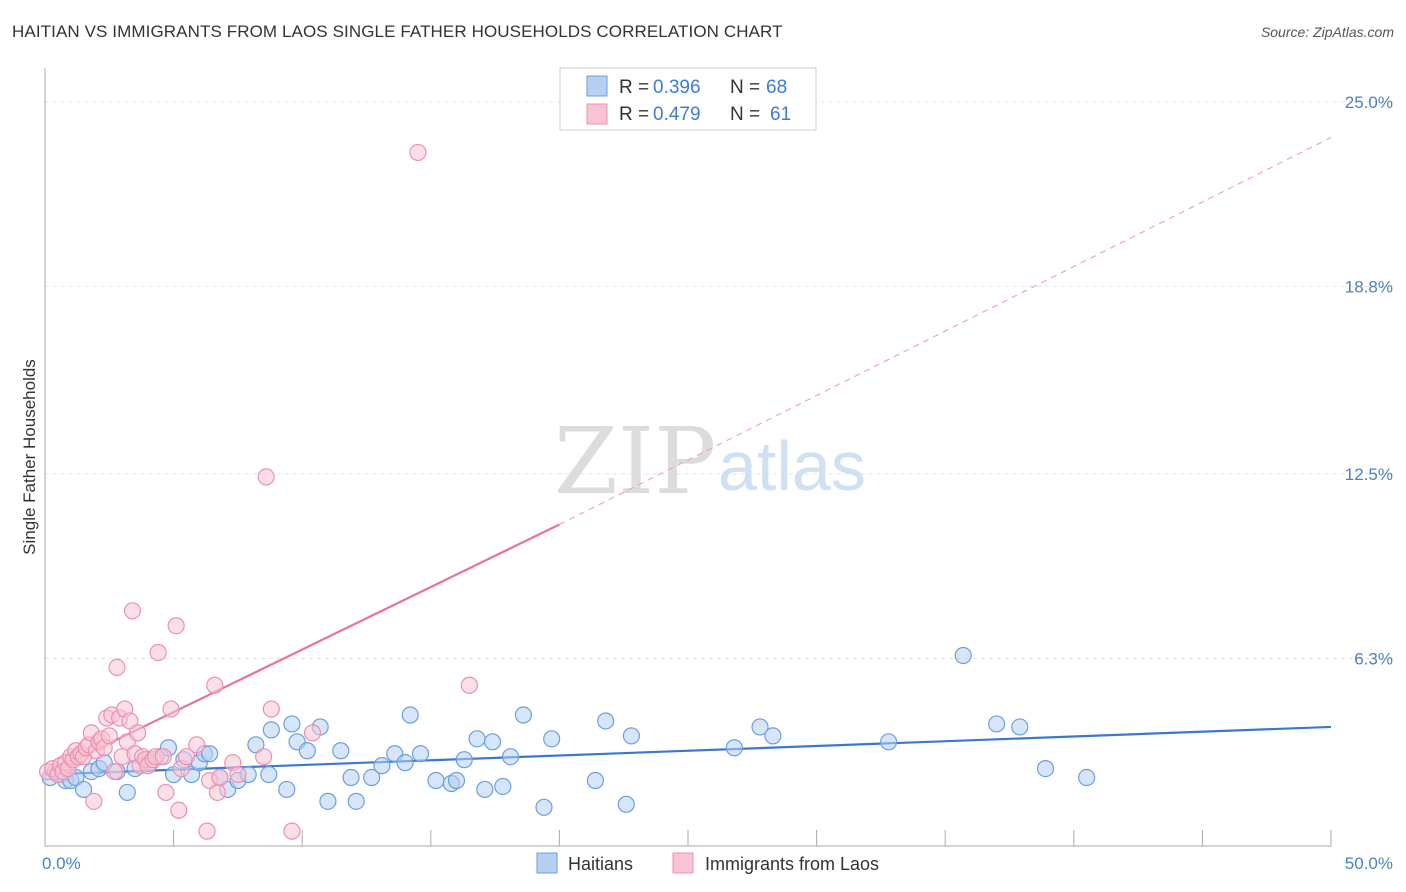 The height and width of the screenshot is (892, 1406). What do you see at coordinates (688, 750) in the screenshot?
I see `trend-line-haitians` at bounding box center [688, 750].